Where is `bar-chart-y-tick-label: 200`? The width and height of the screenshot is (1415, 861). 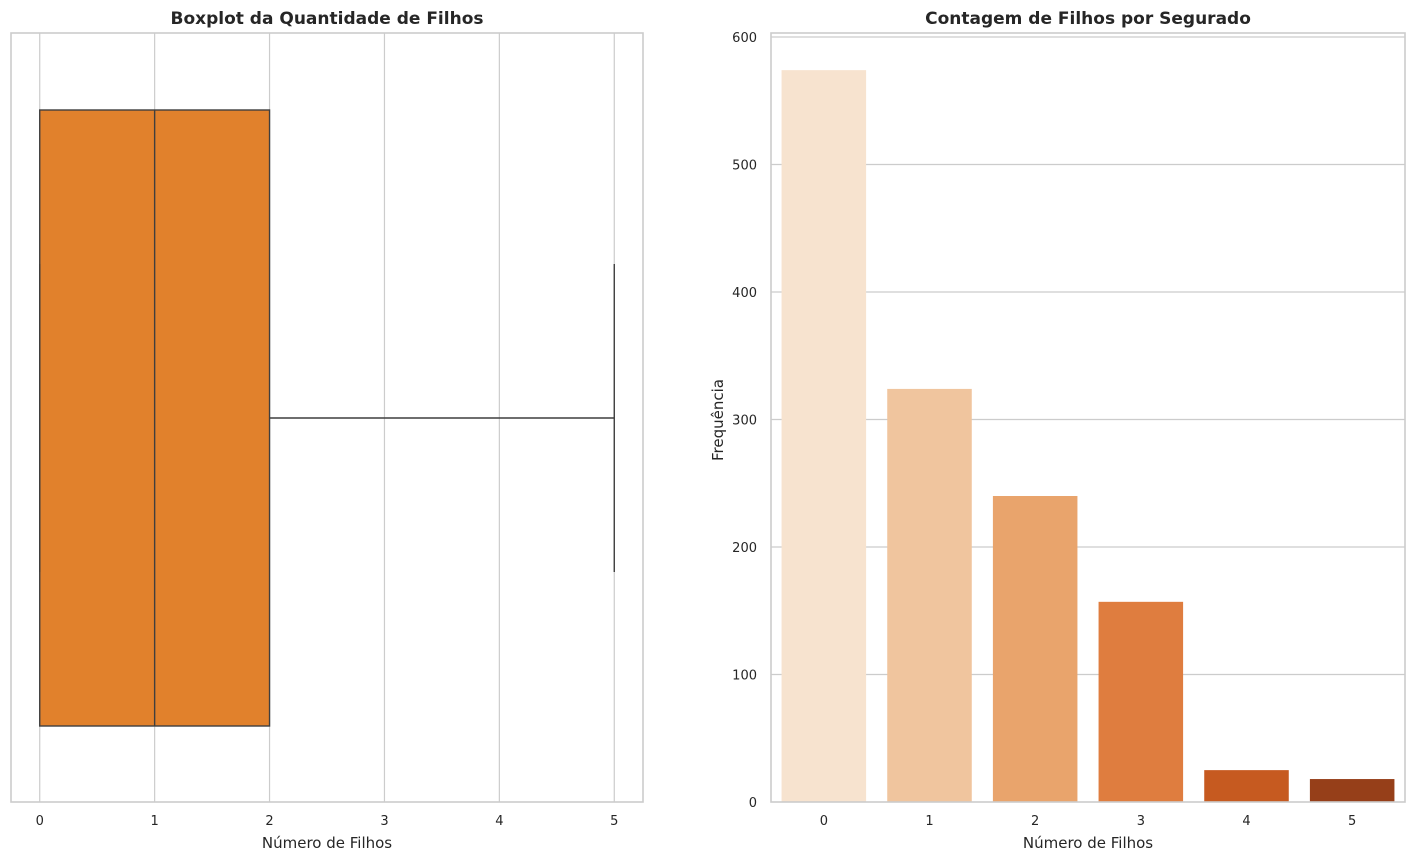
bar-chart-y-tick-label: 200 is located at coordinates (744, 548).